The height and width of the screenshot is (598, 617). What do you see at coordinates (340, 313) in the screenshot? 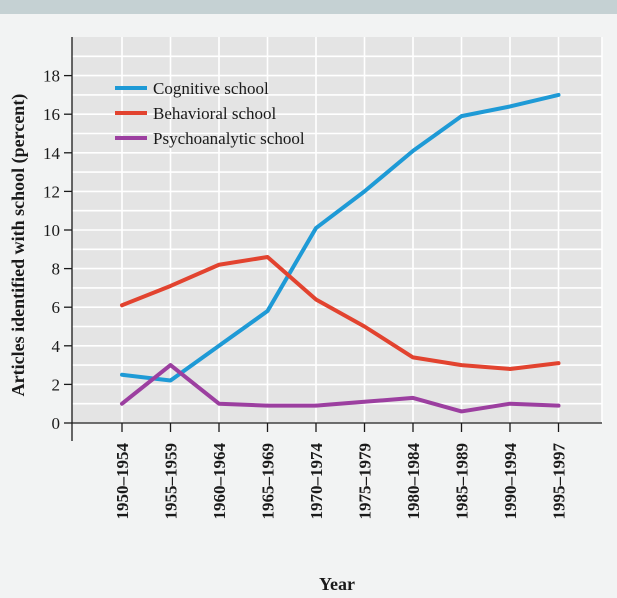
I see `behavioral-schoolline` at bounding box center [340, 313].